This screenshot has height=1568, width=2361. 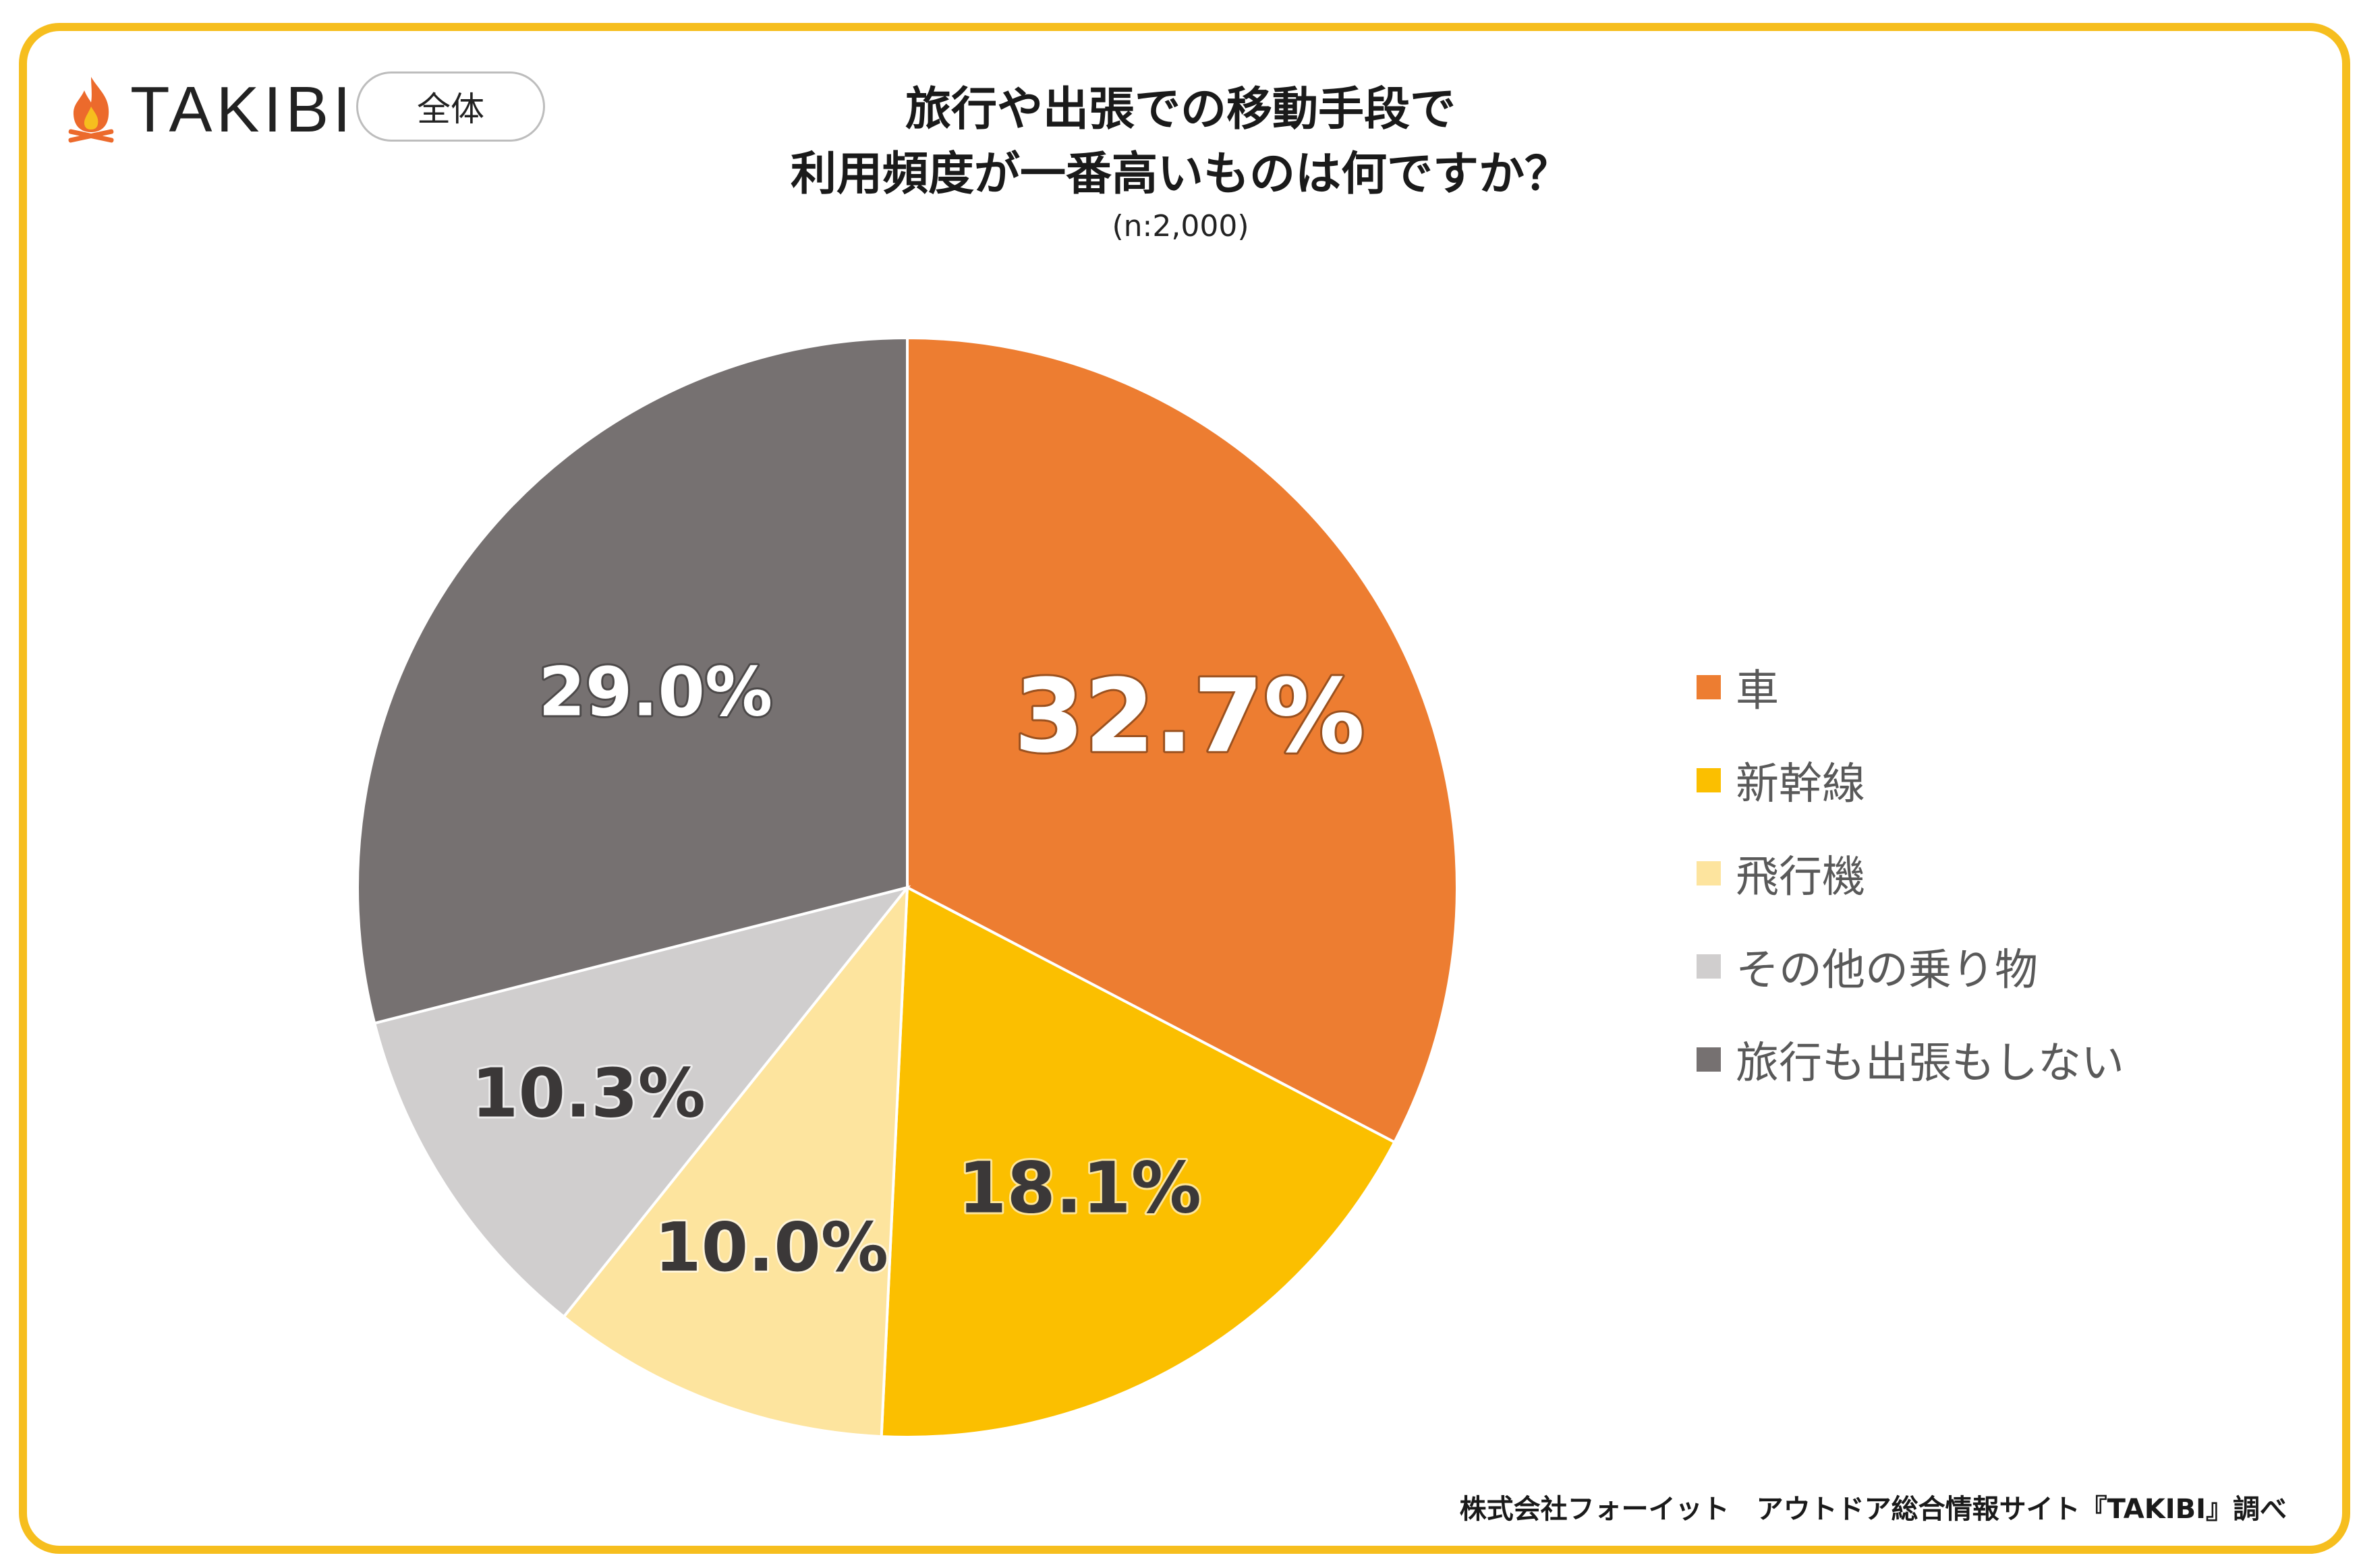 What do you see at coordinates (1758, 691) in the screenshot?
I see `legend-label: 車` at bounding box center [1758, 691].